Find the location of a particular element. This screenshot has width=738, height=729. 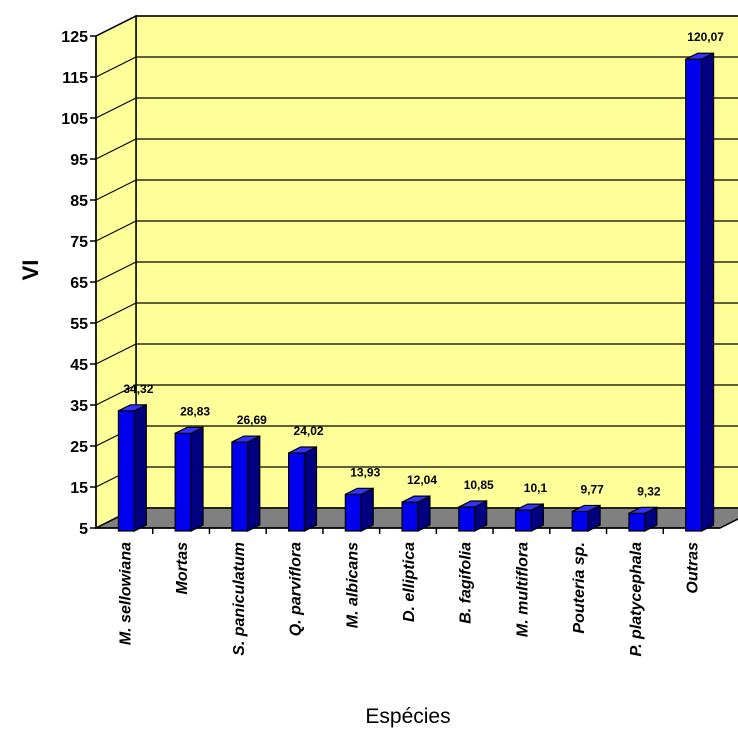

y-tick-label: 25 is located at coordinates (79, 447).